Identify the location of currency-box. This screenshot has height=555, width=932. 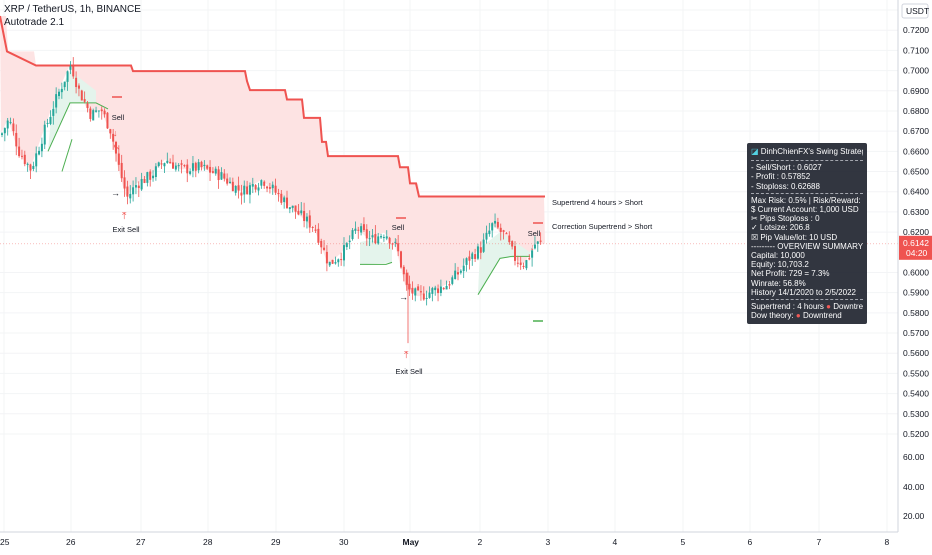
(915, 11).